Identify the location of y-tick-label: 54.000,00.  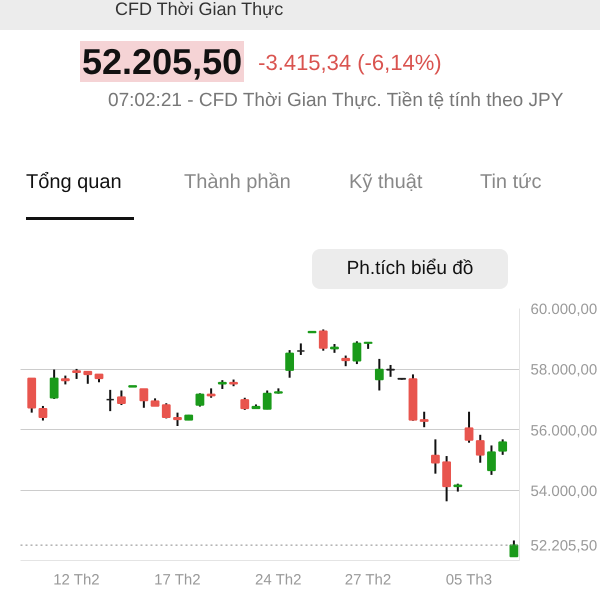
(564, 491).